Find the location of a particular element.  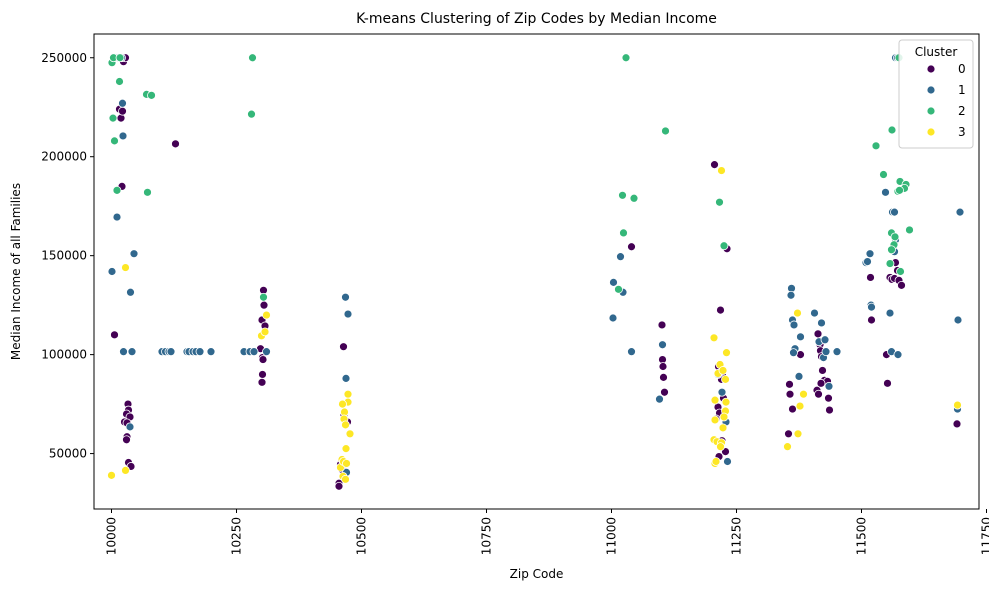

x-tick-label: 11750 is located at coordinates (984, 536).